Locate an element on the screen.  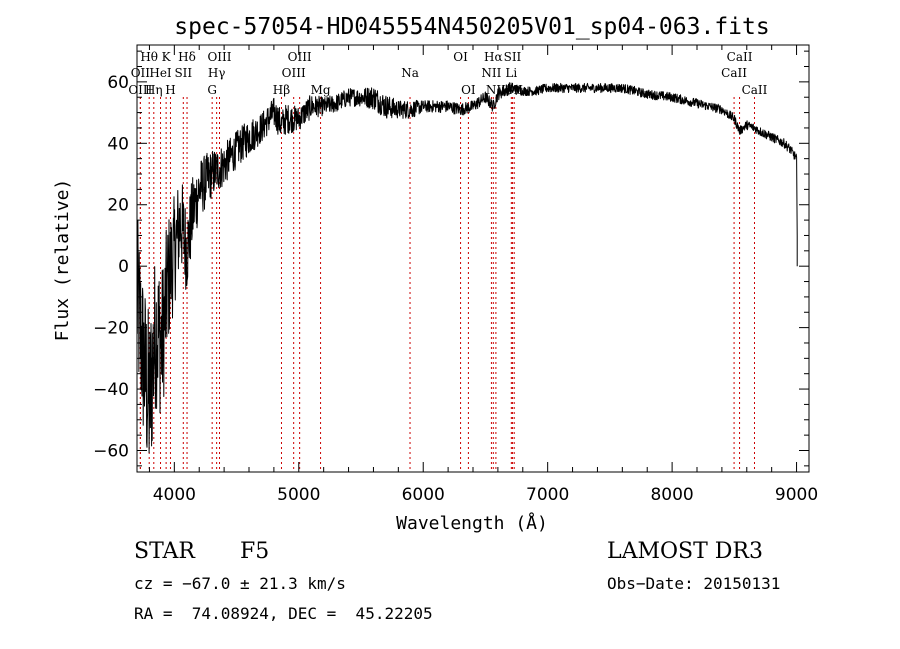
x-tick-label: 6000 is located at coordinates (423, 495).